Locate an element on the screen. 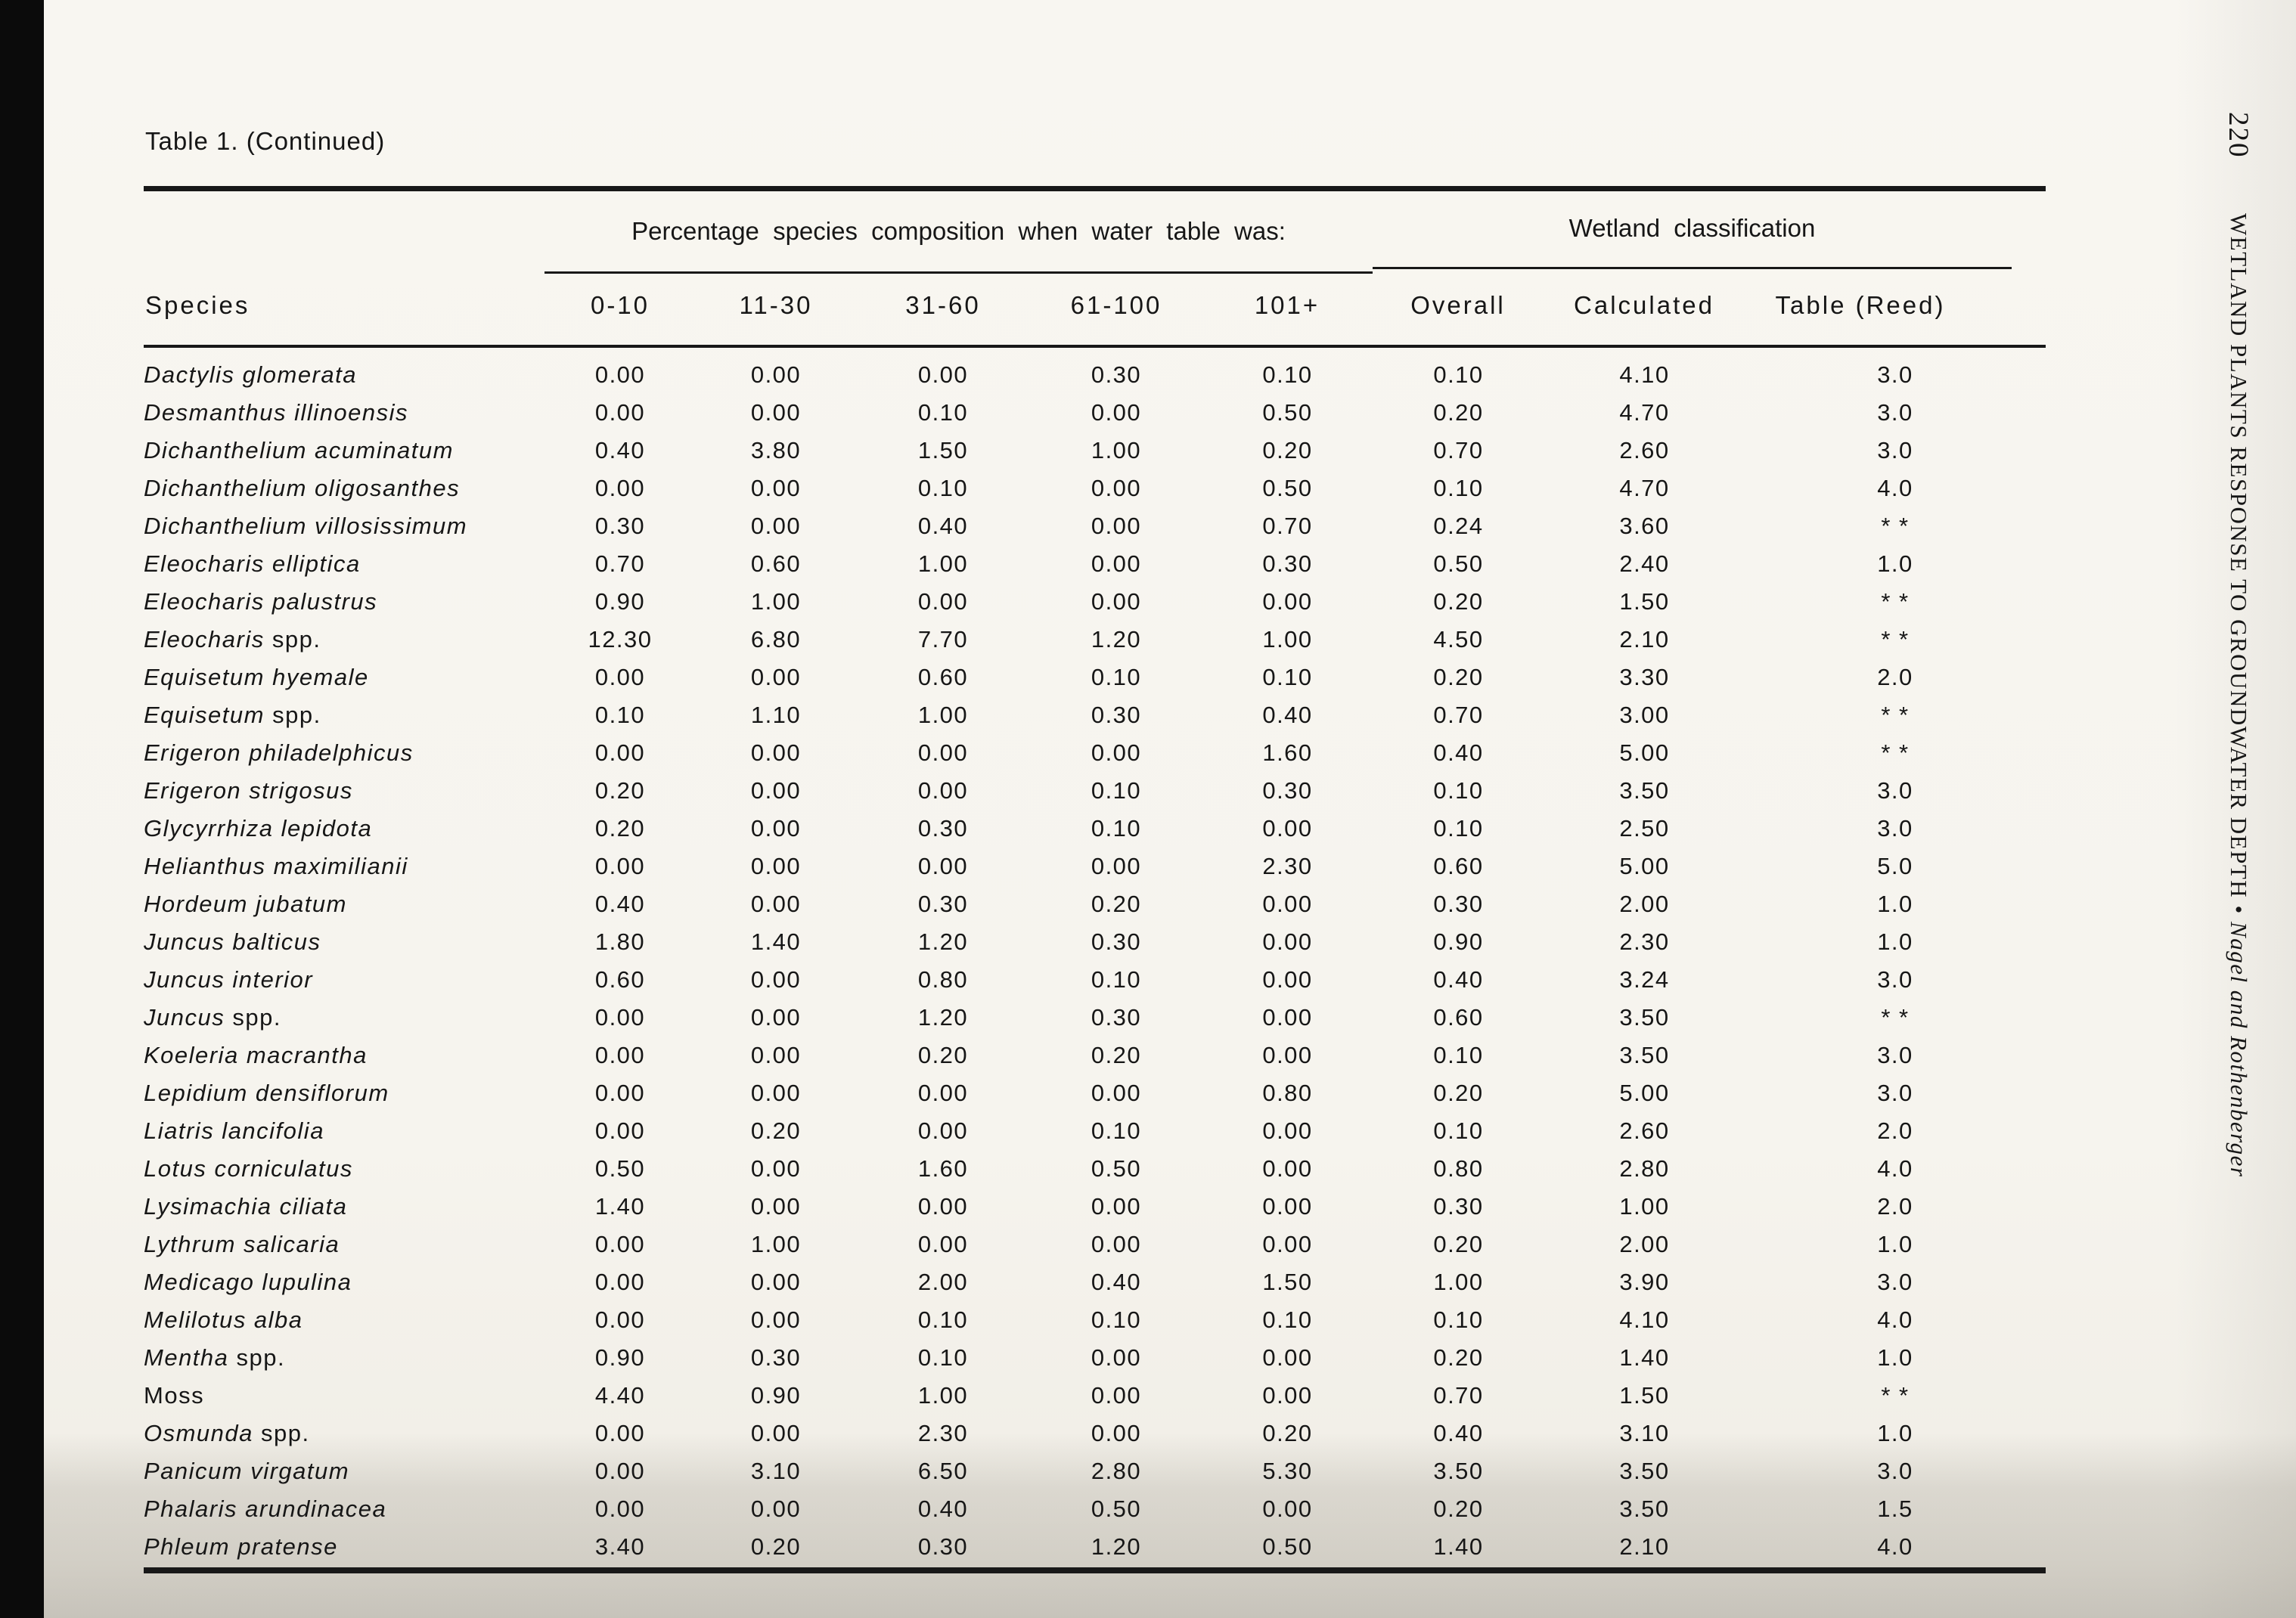 This screenshot has height=1618, width=2296. species-cell: Erigeron philadelphicus is located at coordinates (344, 753).